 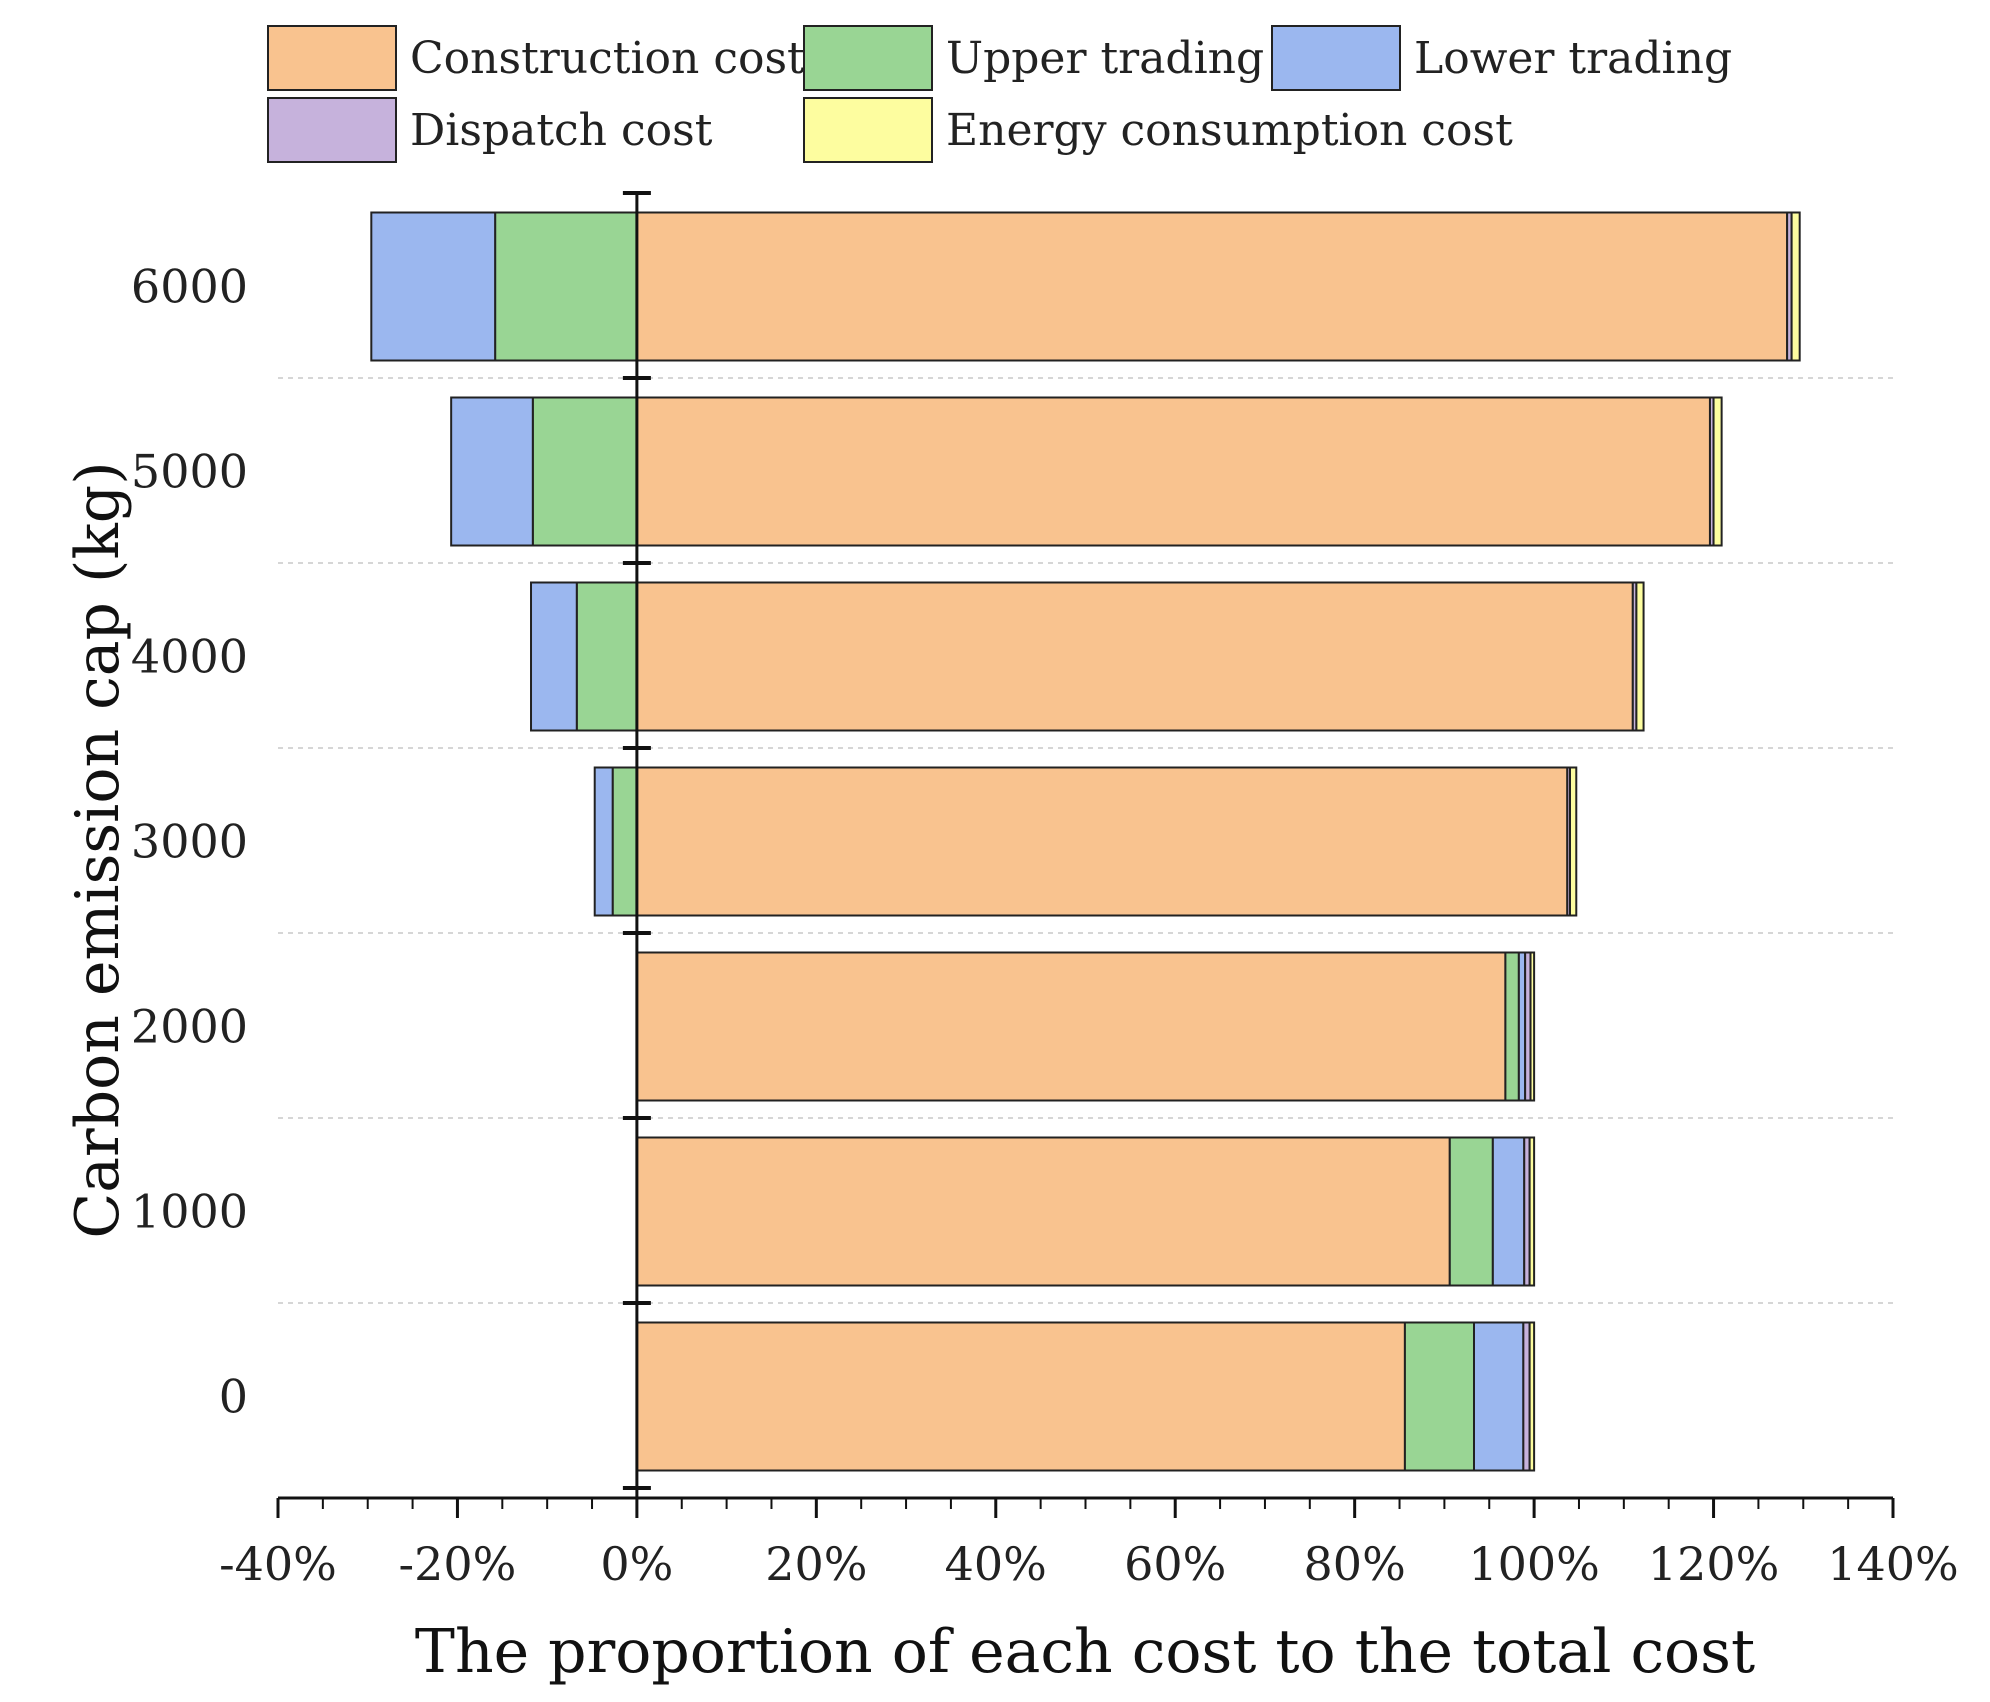 I want to click on x-tick-label: 80%, so click(x=1355, y=1564).